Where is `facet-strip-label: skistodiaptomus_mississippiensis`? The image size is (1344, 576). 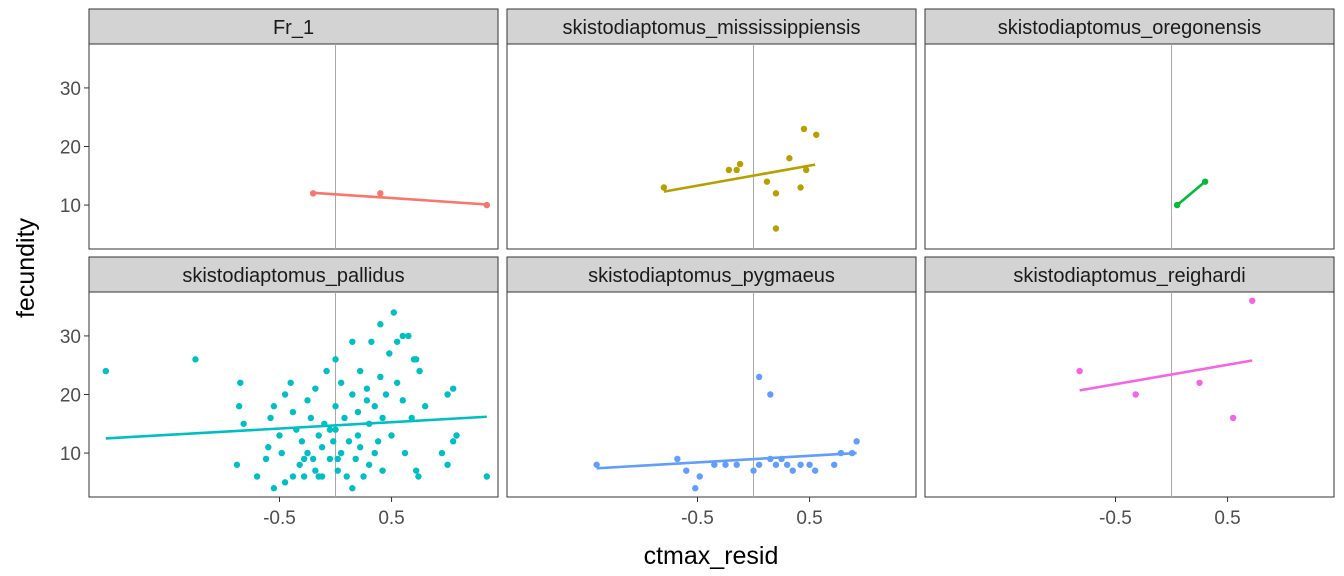 facet-strip-label: skistodiaptomus_mississippiensis is located at coordinates (712, 28).